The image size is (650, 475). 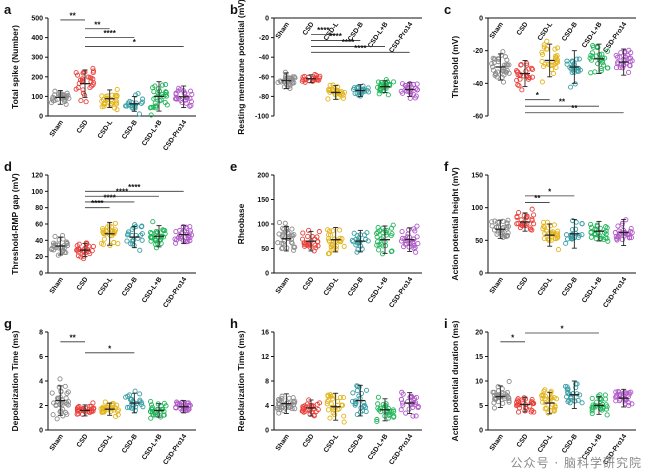 I want to click on panel-letter: i, so click(x=446, y=323).